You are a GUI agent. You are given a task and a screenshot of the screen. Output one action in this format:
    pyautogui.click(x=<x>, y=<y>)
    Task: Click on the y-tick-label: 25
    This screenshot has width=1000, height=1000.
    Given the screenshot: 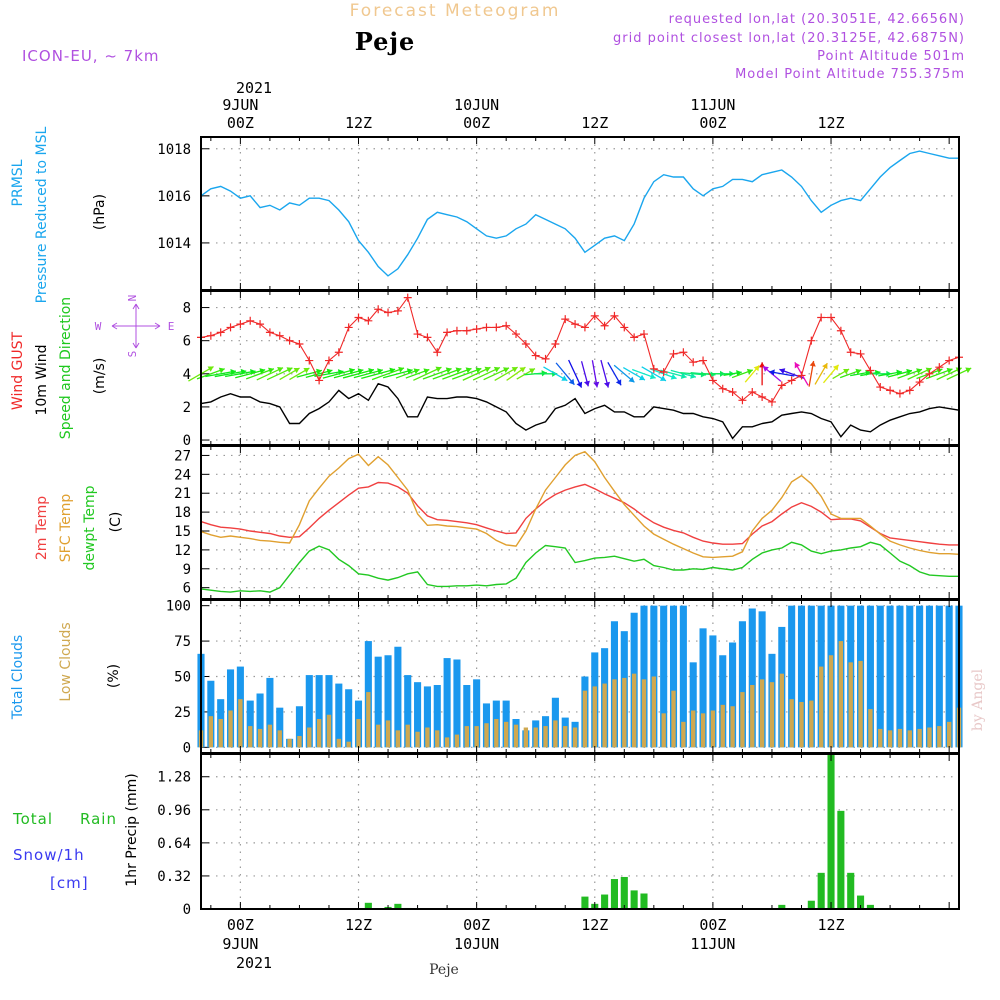 What is the action you would take?
    pyautogui.click(x=182, y=713)
    